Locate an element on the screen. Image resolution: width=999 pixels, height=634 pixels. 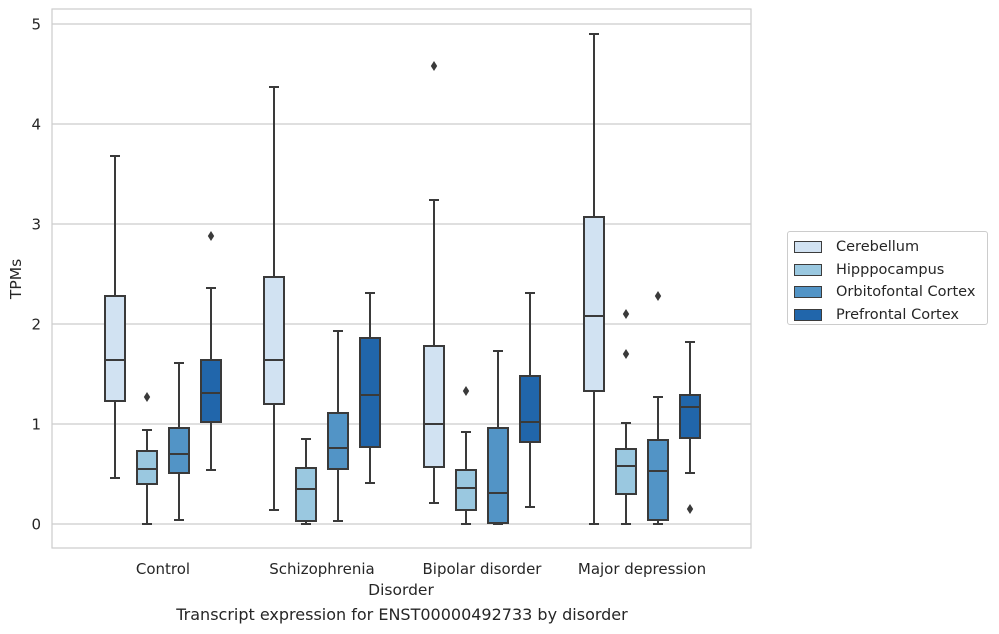
legend-label: Hipppocampus is located at coordinates (890, 269).